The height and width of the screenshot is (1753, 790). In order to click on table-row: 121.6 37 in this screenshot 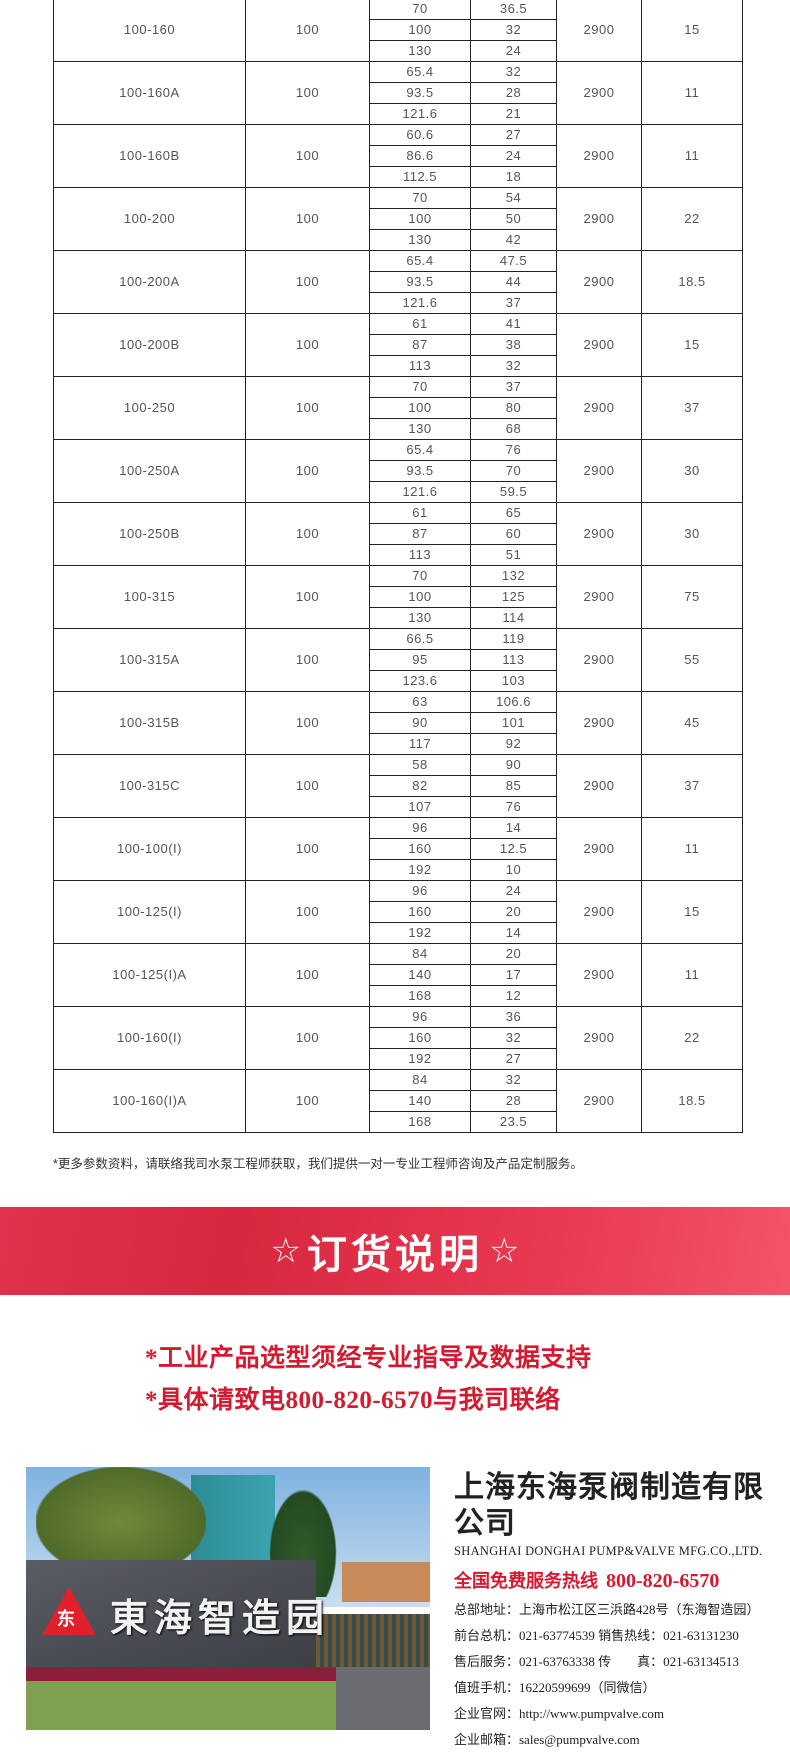, I will do `click(398, 303)`.